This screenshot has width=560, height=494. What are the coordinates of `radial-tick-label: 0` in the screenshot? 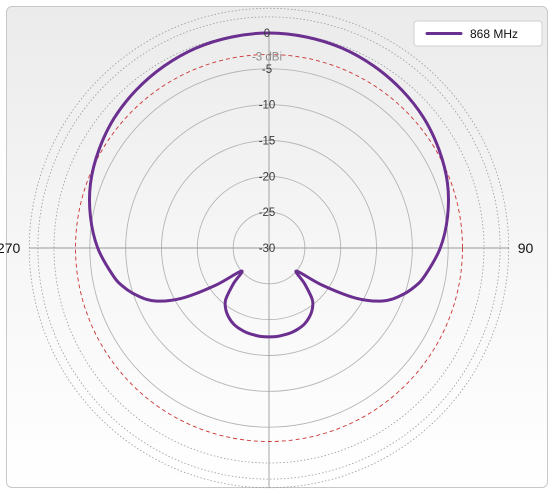 It's located at (267, 34).